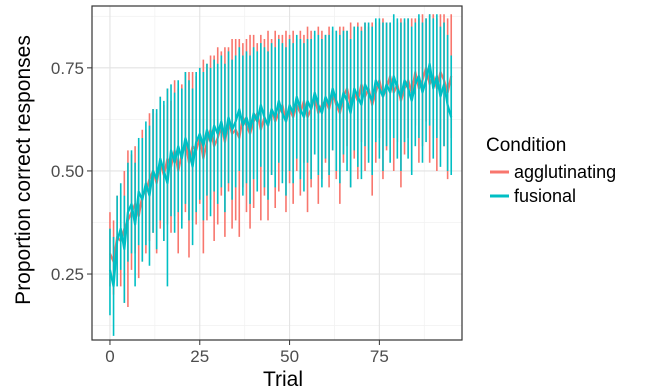  What do you see at coordinates (545, 196) in the screenshot?
I see `legend-label-fusional: fusional` at bounding box center [545, 196].